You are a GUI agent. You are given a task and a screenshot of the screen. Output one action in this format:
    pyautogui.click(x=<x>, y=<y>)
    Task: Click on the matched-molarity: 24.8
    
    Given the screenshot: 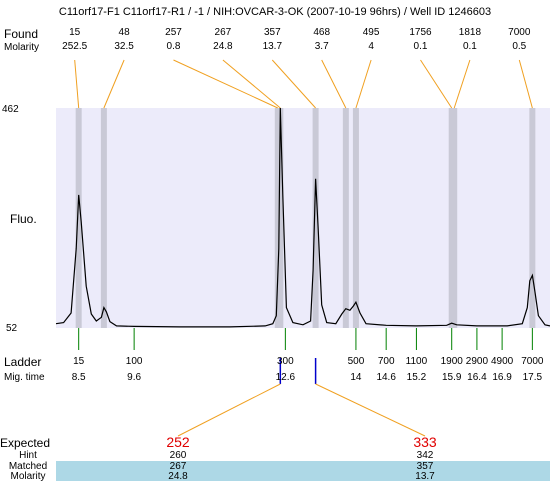 What is the action you would take?
    pyautogui.click(x=178, y=476)
    